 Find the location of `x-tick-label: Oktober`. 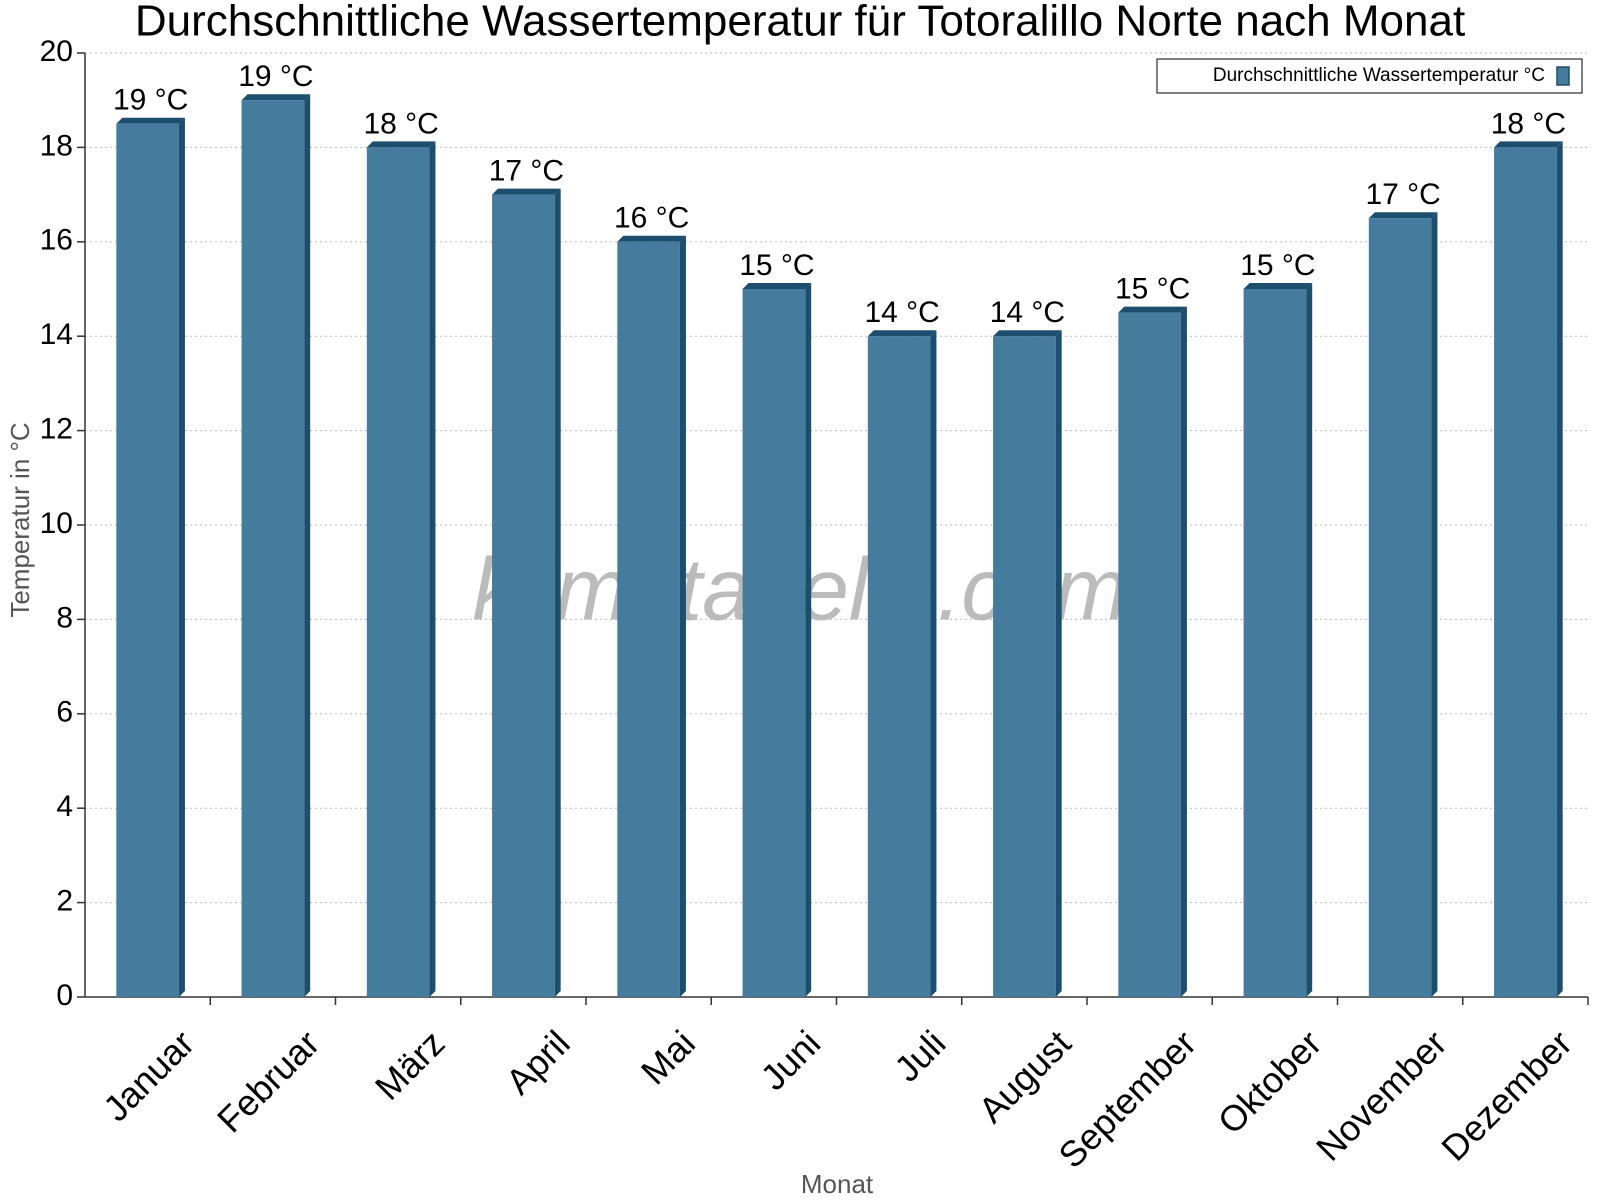

x-tick-label: Oktober is located at coordinates (1270, 1082).